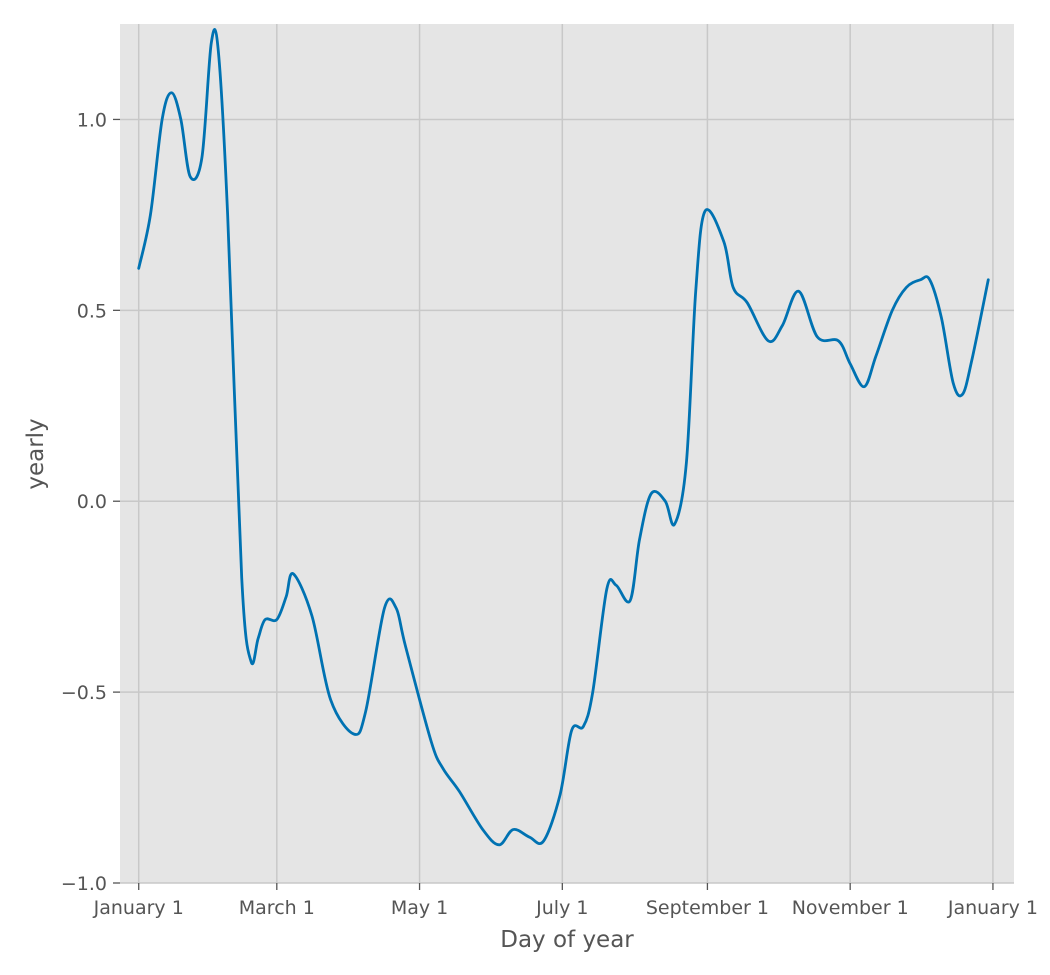 This screenshot has height=975, width=1050. What do you see at coordinates (561, 908) in the screenshot?
I see `x-tick-label: July 1` at bounding box center [561, 908].